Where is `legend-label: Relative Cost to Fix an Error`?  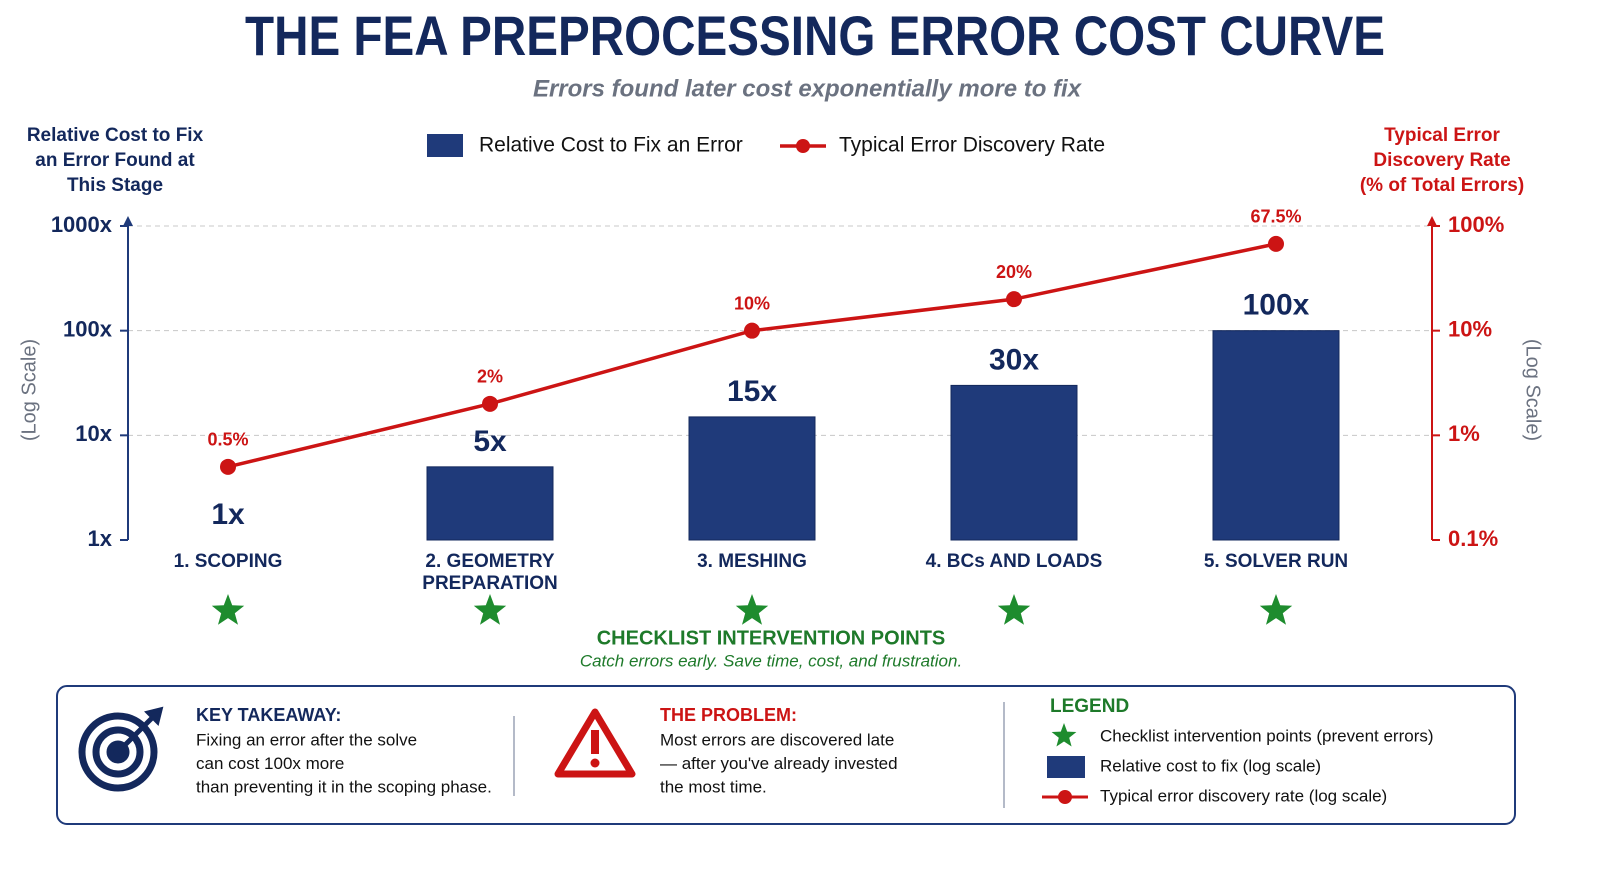
legend-label: Relative Cost to Fix an Error is located at coordinates (611, 145).